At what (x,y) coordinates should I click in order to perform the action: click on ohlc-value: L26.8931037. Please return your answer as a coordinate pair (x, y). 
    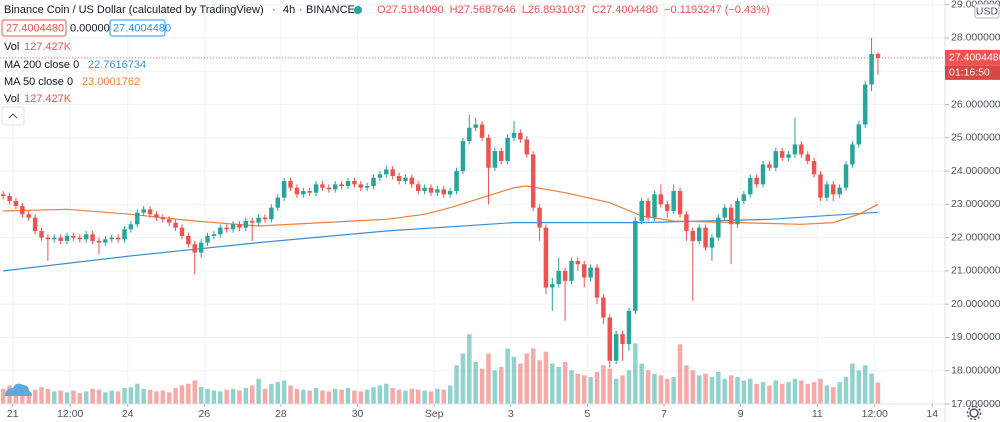
    Looking at the image, I should click on (554, 10).